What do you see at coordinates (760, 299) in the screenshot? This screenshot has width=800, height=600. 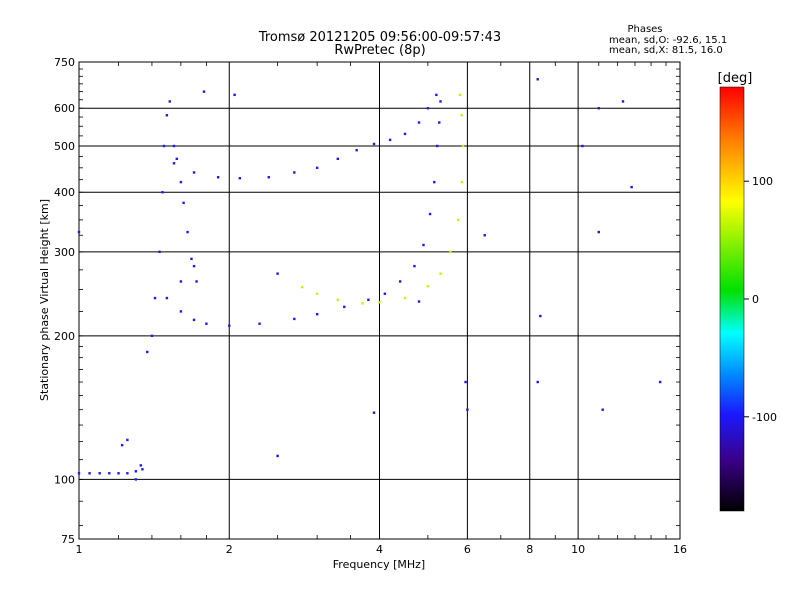 I see `colorbar-ticks: 100 0 -100` at bounding box center [760, 299].